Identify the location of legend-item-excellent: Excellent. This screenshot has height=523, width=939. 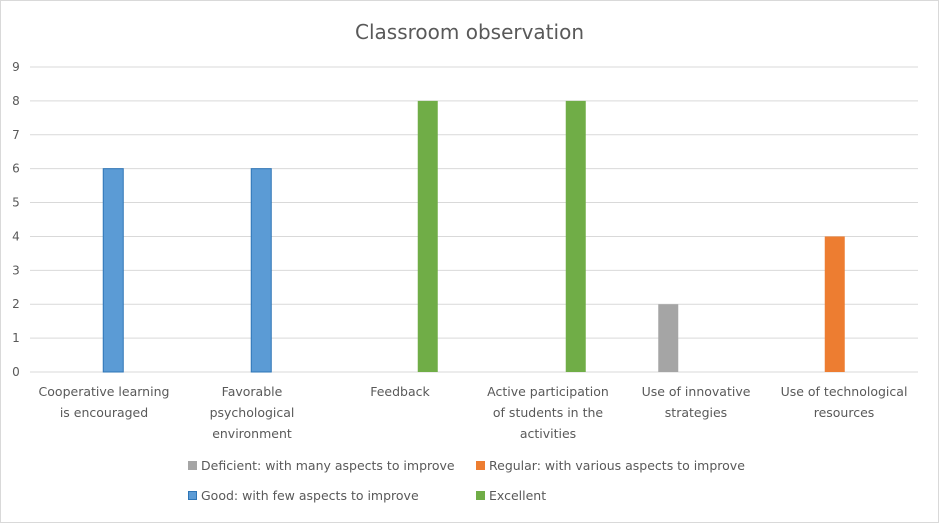
(511, 495).